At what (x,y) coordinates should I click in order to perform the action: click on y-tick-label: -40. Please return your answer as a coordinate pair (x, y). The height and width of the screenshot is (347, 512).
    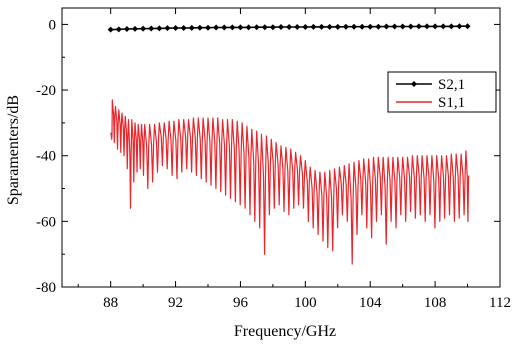
    Looking at the image, I should click on (46, 157).